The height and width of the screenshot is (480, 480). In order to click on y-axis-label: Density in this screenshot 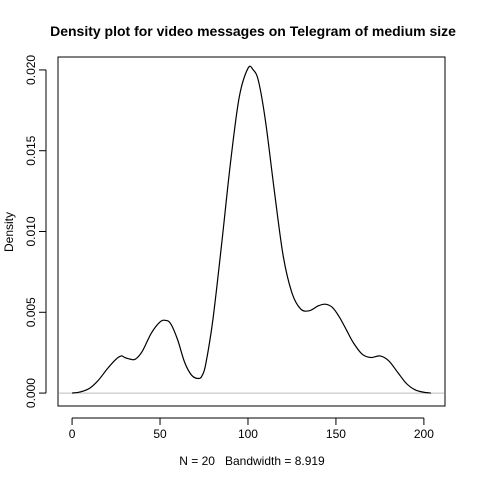, I will do `click(9, 232)`.